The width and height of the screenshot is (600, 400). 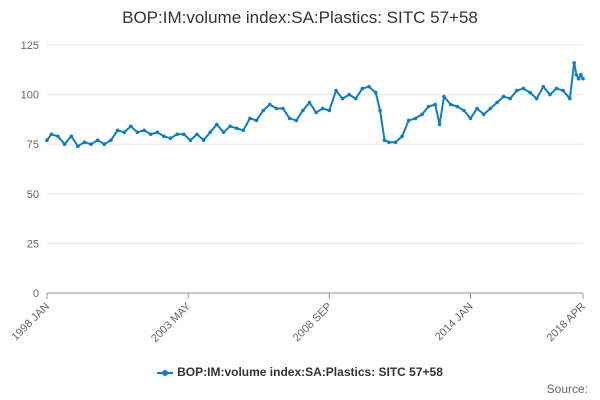 What do you see at coordinates (30, 46) in the screenshot?
I see `y-tick-label: 125` at bounding box center [30, 46].